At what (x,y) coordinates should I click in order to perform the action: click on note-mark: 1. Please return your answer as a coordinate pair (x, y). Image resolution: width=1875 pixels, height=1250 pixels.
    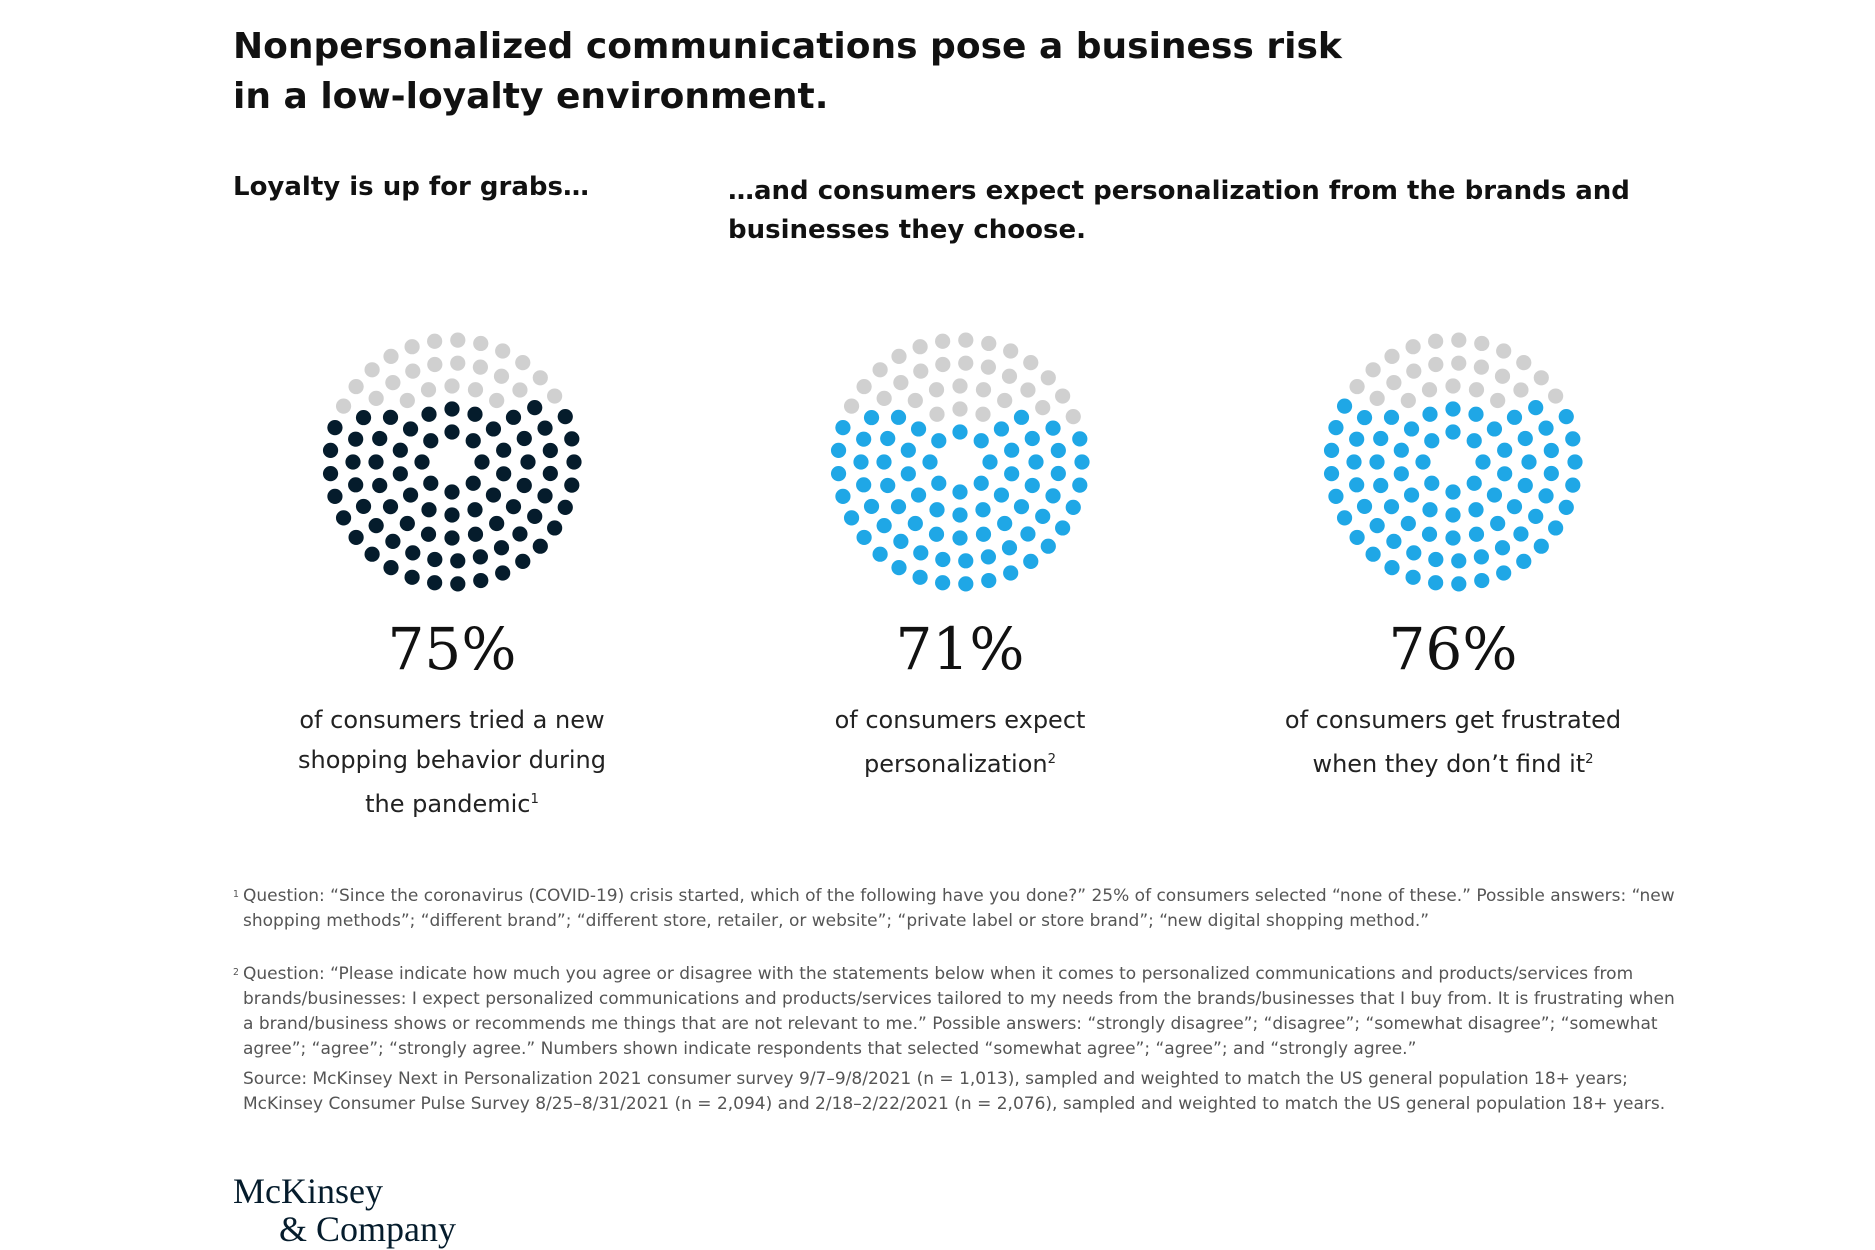
    Looking at the image, I should click on (534, 799).